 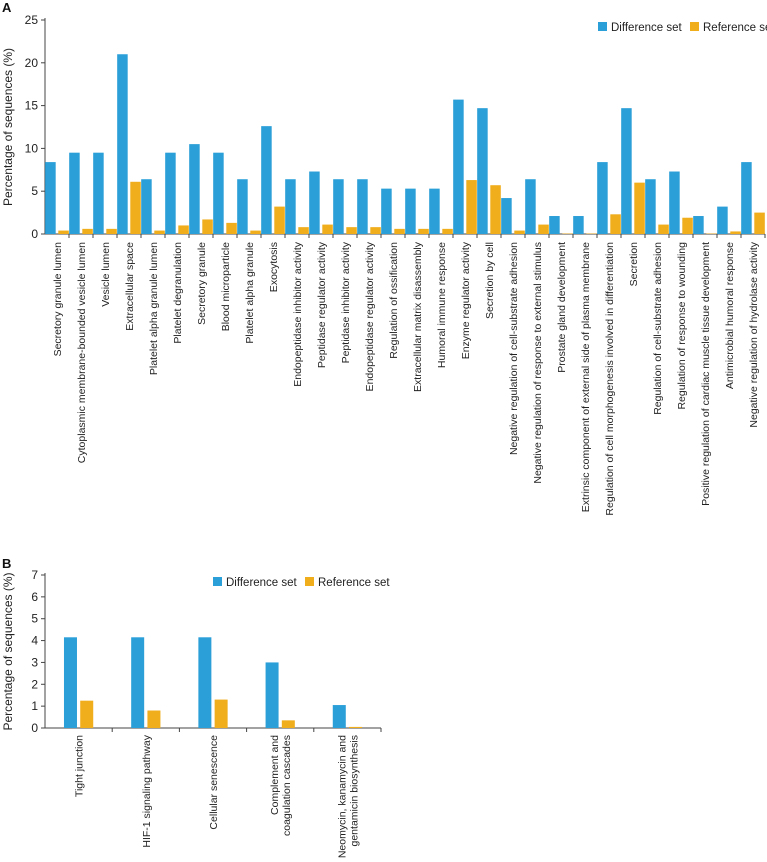 What do you see at coordinates (602, 26) in the screenshot?
I see `legend-swatch-difference-a` at bounding box center [602, 26].